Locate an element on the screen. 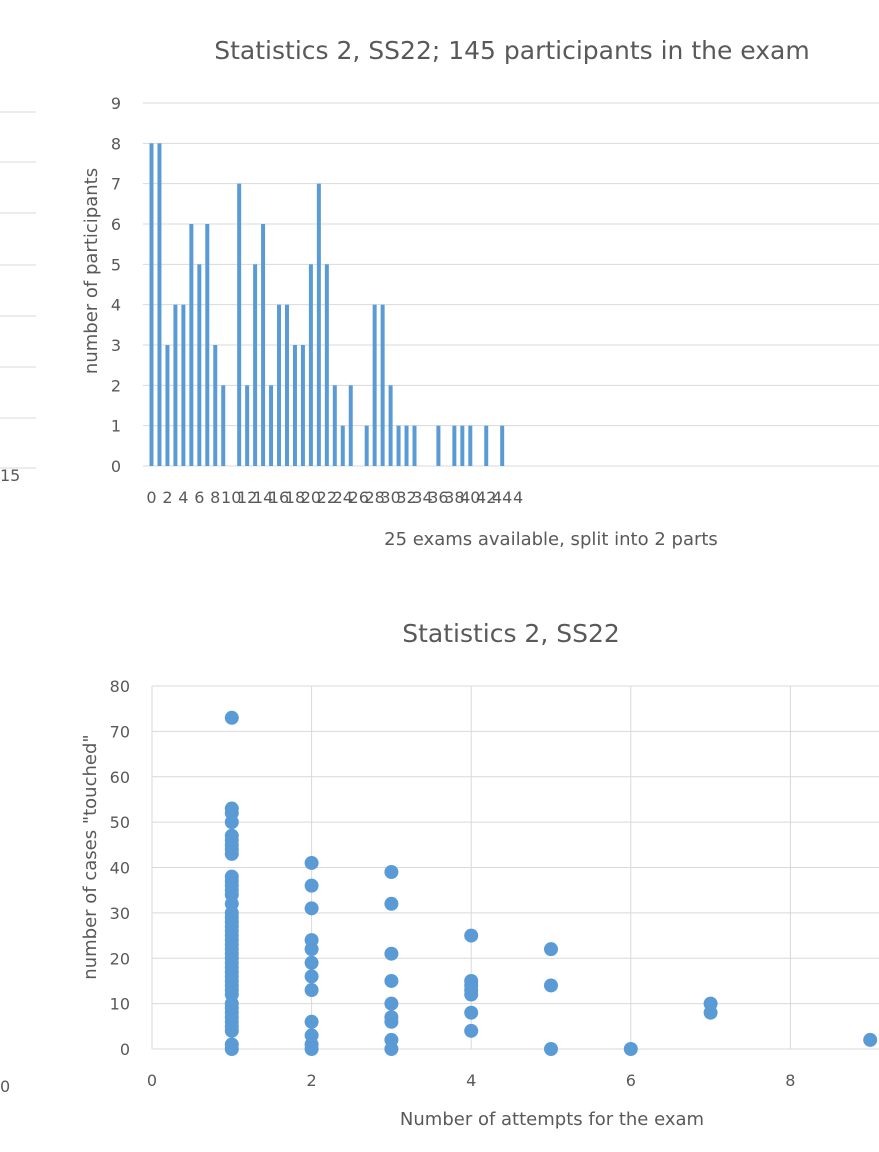 Image resolution: width=879 pixels, height=1152 pixels. bar-x-tick-label: 18 is located at coordinates (295, 497).